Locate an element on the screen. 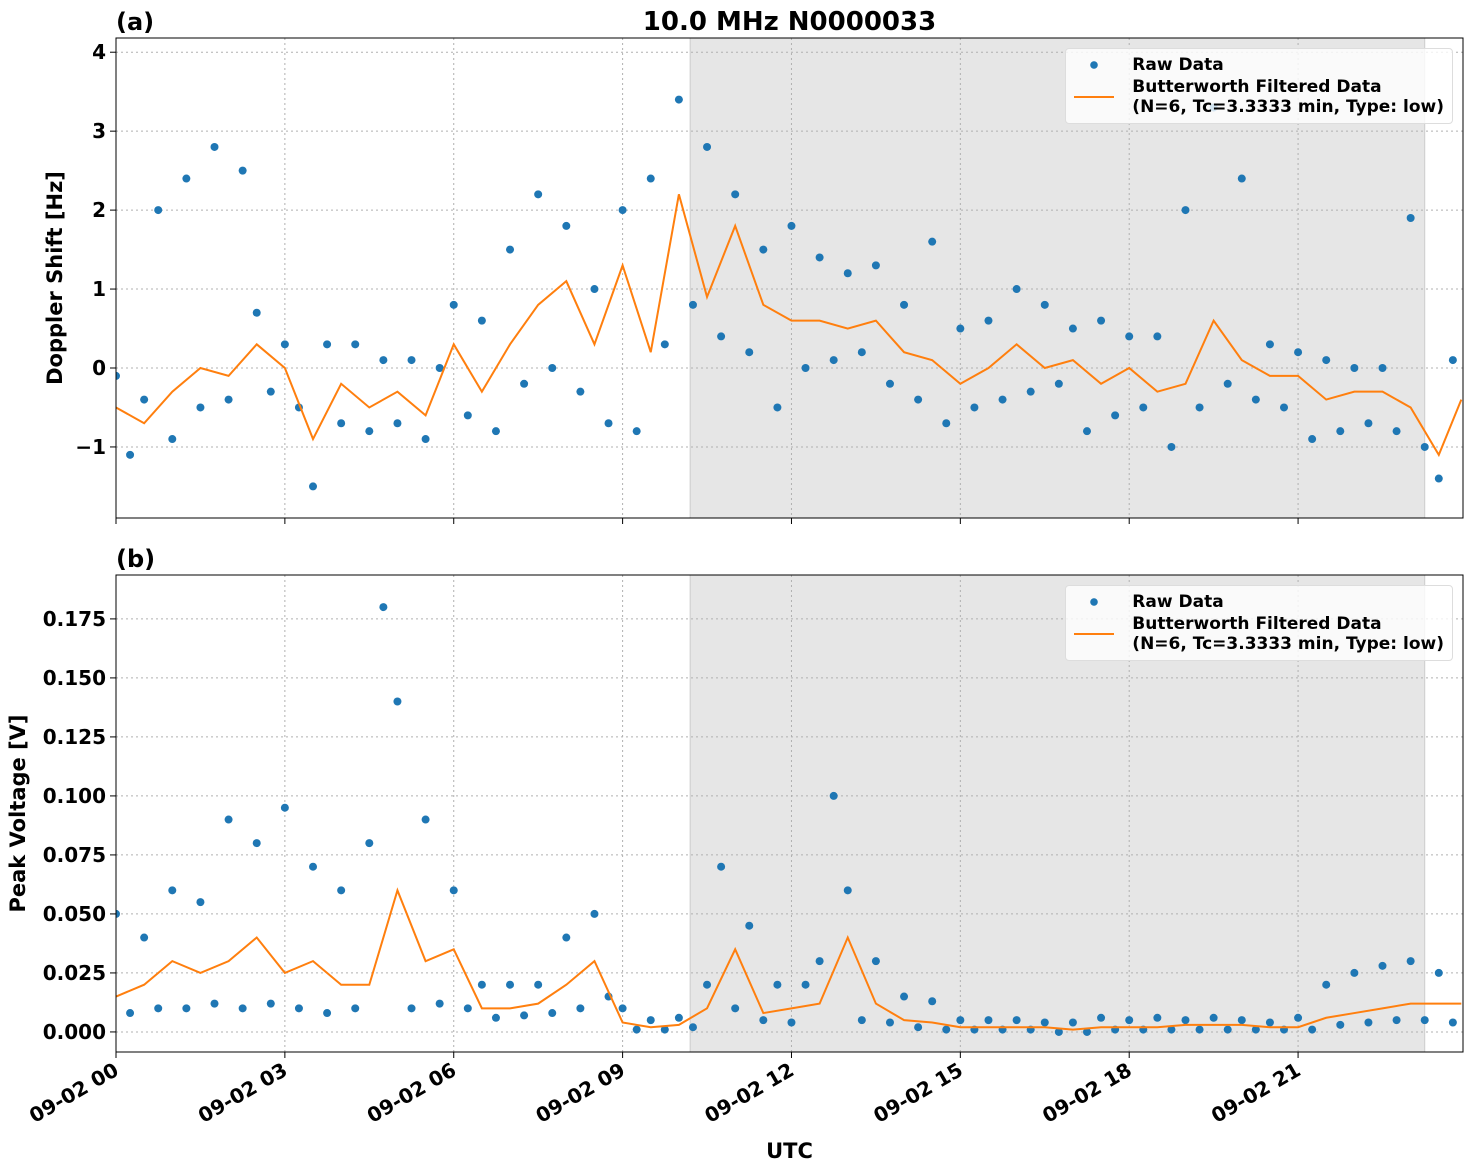 The image size is (1472, 1172). x-axis-label: UTC is located at coordinates (789, 1151).